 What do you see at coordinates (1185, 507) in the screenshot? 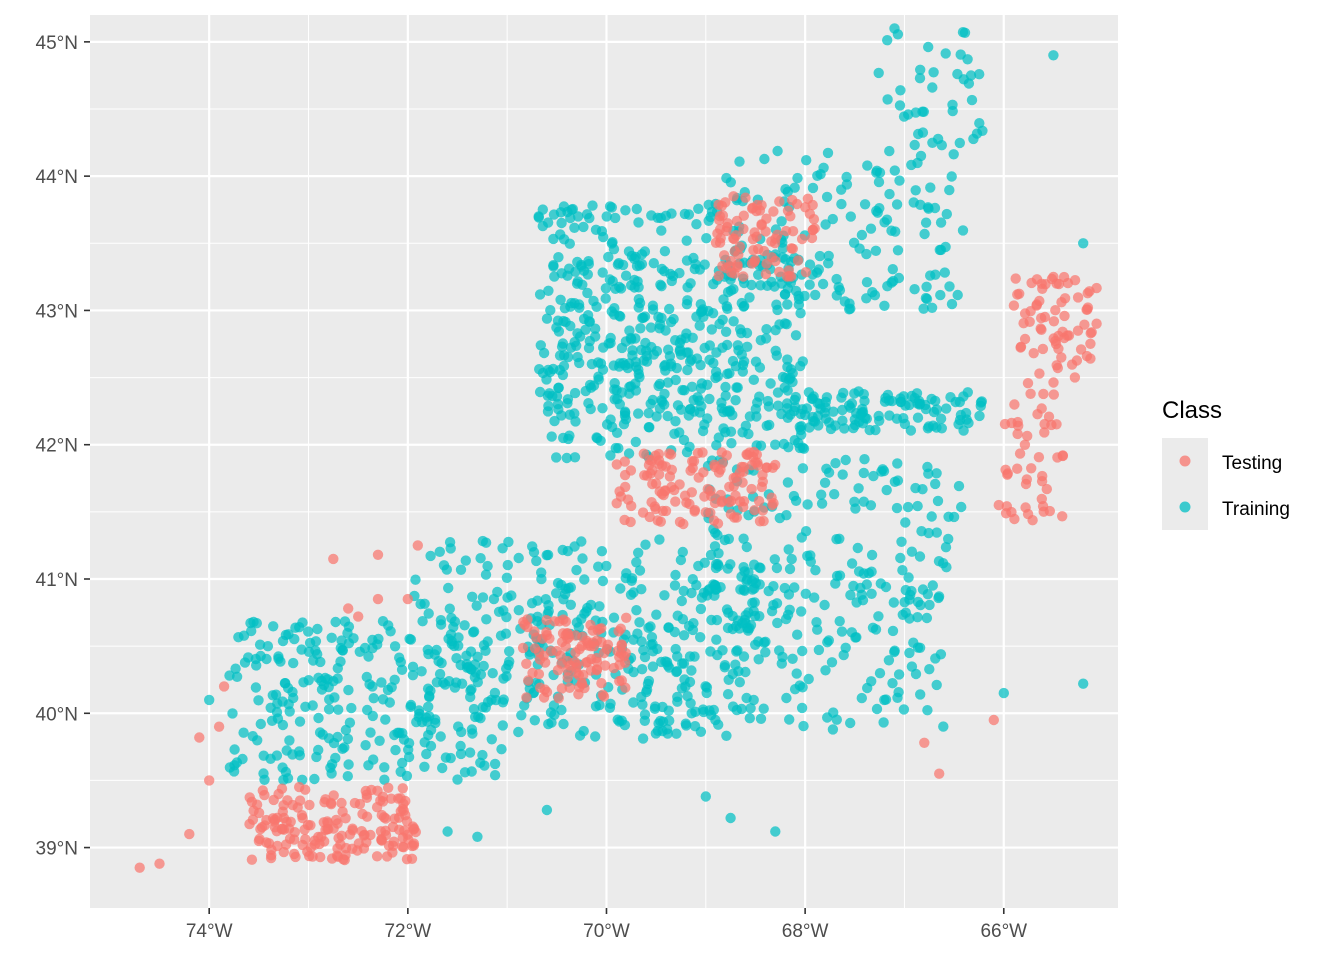
I see `legend-key-training` at bounding box center [1185, 507].